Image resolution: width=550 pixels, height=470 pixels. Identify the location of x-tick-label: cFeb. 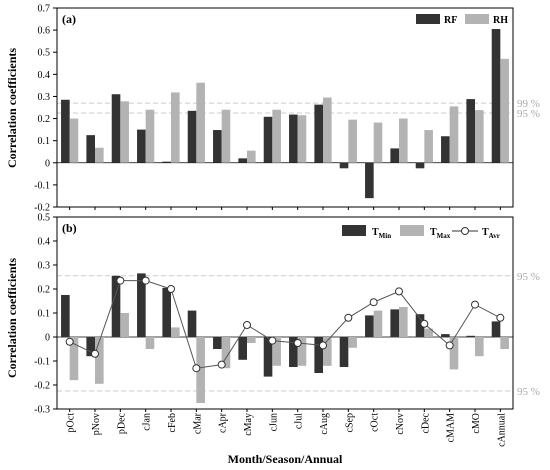
(172, 422).